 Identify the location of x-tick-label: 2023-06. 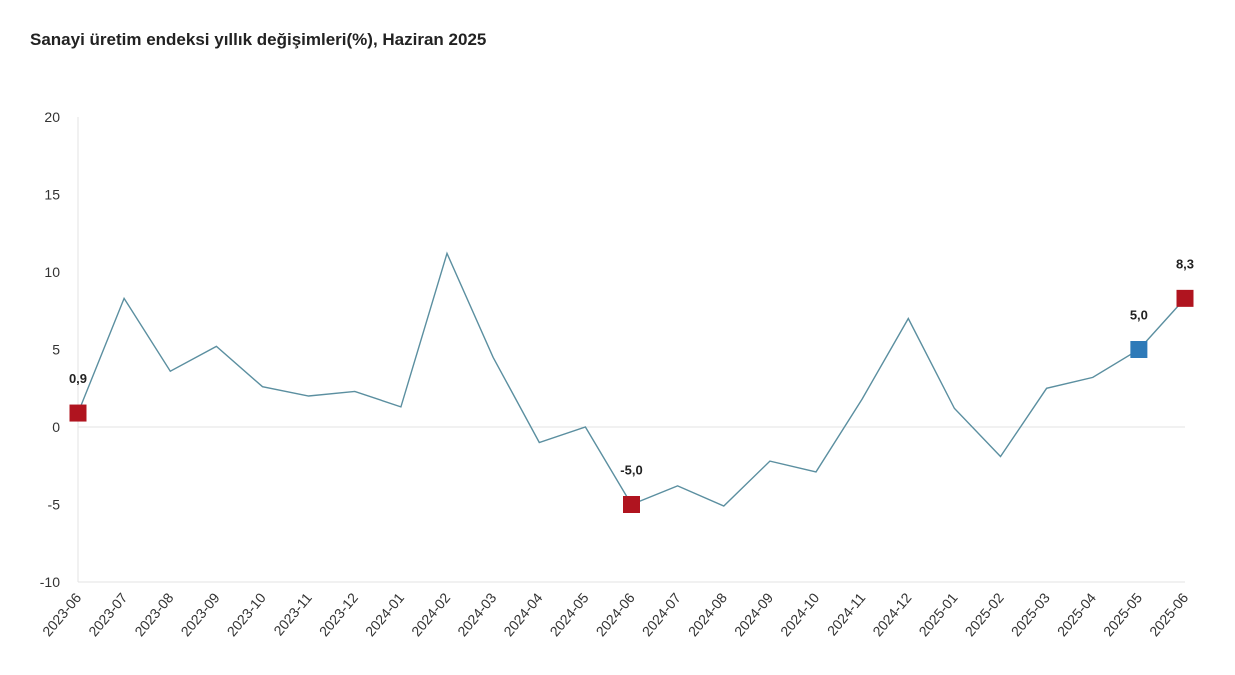
(61, 614).